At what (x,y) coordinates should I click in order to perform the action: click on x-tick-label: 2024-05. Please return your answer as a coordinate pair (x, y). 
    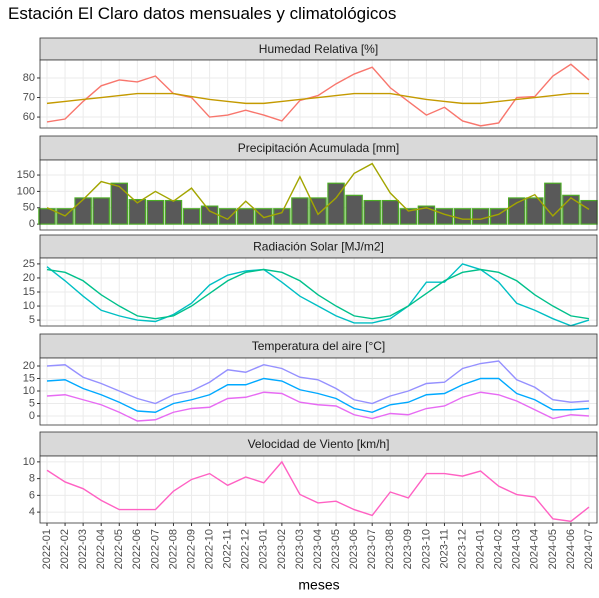
    Looking at the image, I should click on (553, 549).